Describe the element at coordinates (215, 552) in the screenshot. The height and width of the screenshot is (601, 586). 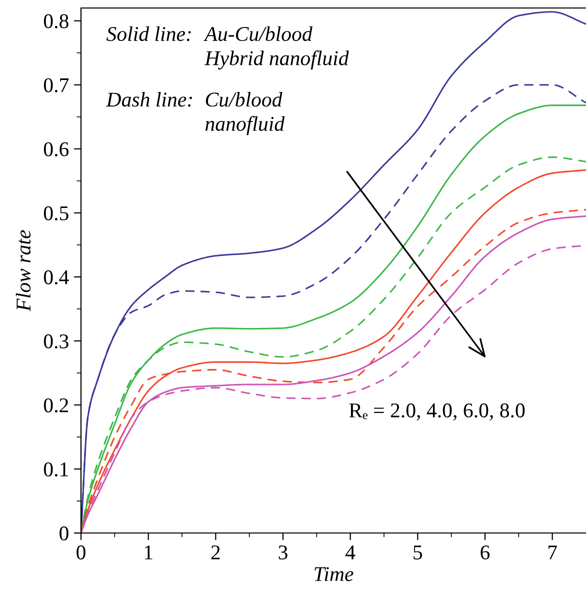
I see `x-tick-label: 2` at that location.